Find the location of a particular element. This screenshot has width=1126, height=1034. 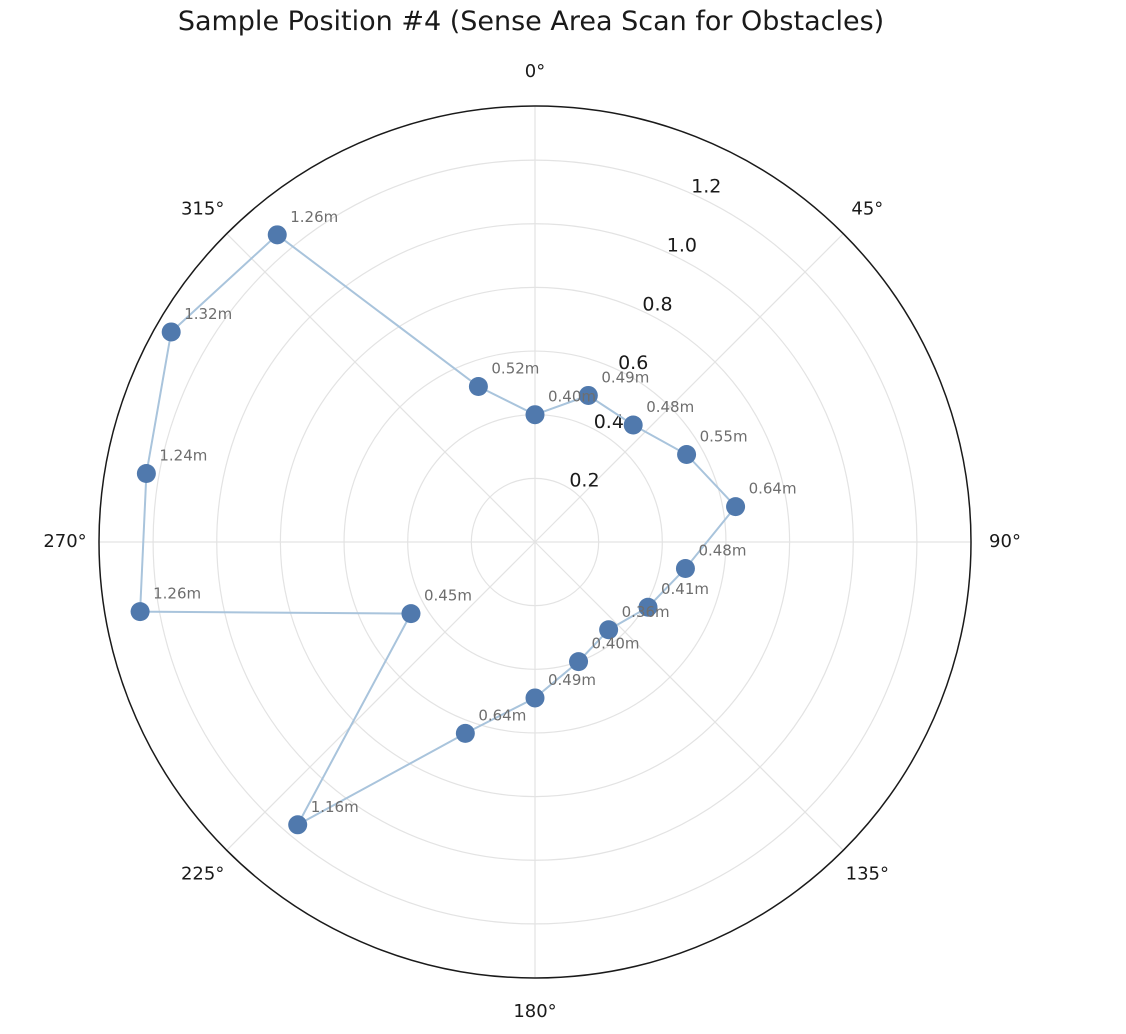

angle-tick-label: 135° is located at coordinates (867, 873).